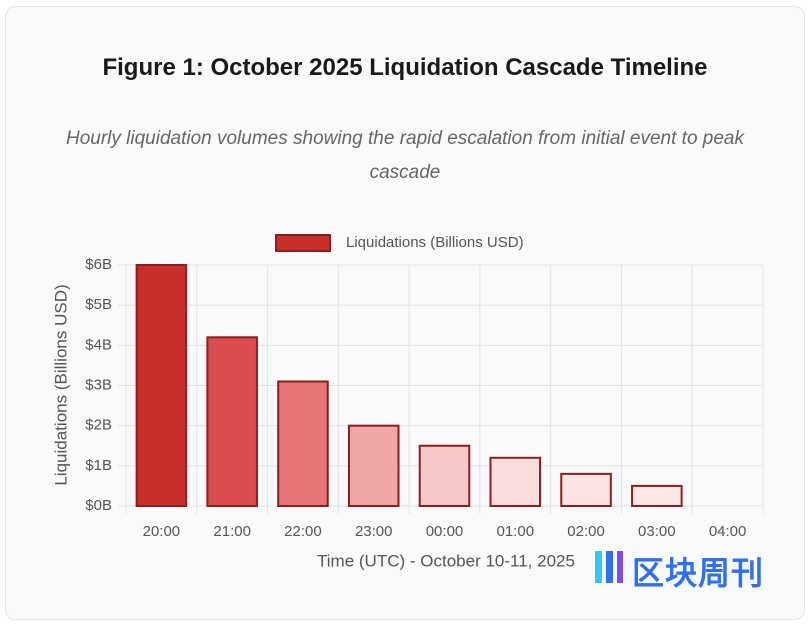  Describe the element at coordinates (98, 505) in the screenshot. I see `y-tick-label: $0B` at that location.